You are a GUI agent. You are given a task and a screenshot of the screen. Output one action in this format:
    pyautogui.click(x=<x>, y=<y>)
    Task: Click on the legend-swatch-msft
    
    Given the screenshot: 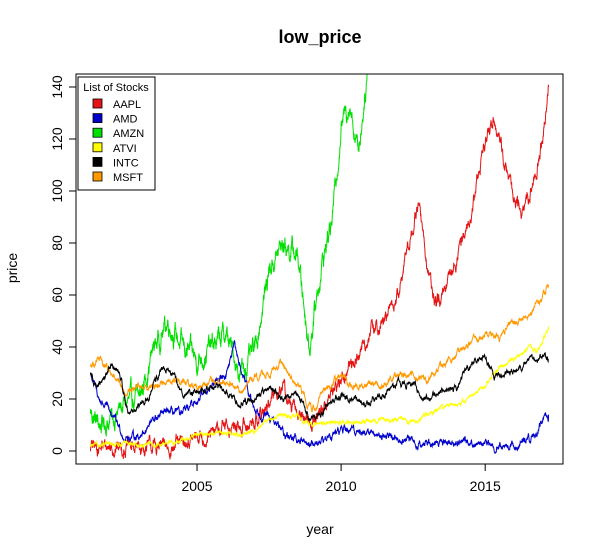 What is the action you would take?
    pyautogui.click(x=97, y=176)
    